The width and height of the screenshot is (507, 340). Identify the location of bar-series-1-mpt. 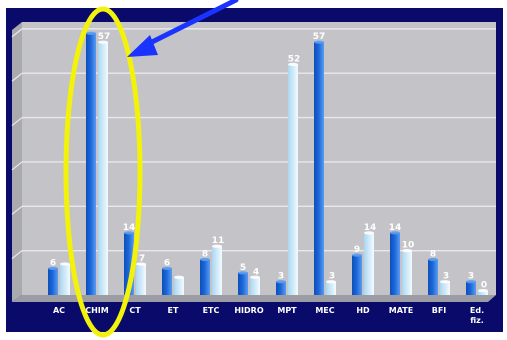
(281, 288).